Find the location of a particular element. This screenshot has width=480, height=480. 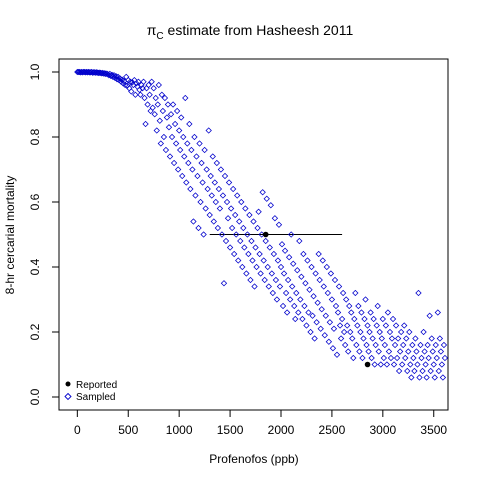

y-tick-label: 0.6 is located at coordinates (35, 201).